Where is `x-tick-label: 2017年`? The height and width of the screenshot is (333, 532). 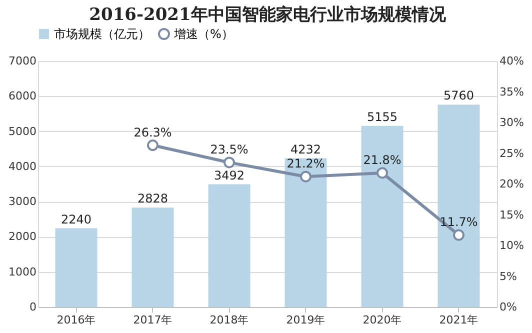
x-tick-label: 2017年 is located at coordinates (152, 320).